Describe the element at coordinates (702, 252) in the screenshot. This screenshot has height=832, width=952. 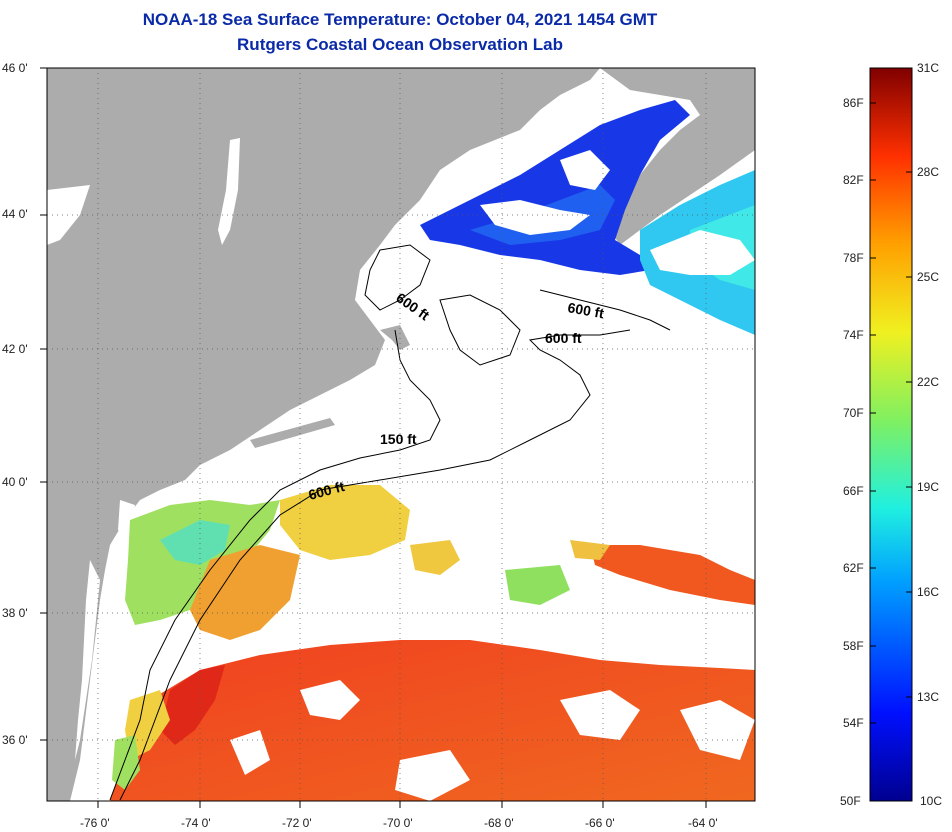
I see `cloud-scotian` at that location.